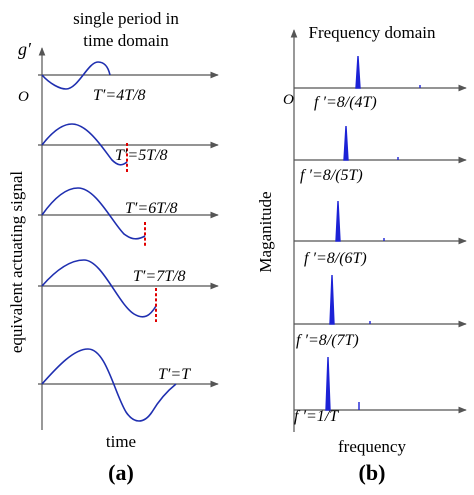 This screenshot has width=474, height=495. What do you see at coordinates (121, 441) in the screenshot?
I see `panel-a-x-label: time` at bounding box center [121, 441].